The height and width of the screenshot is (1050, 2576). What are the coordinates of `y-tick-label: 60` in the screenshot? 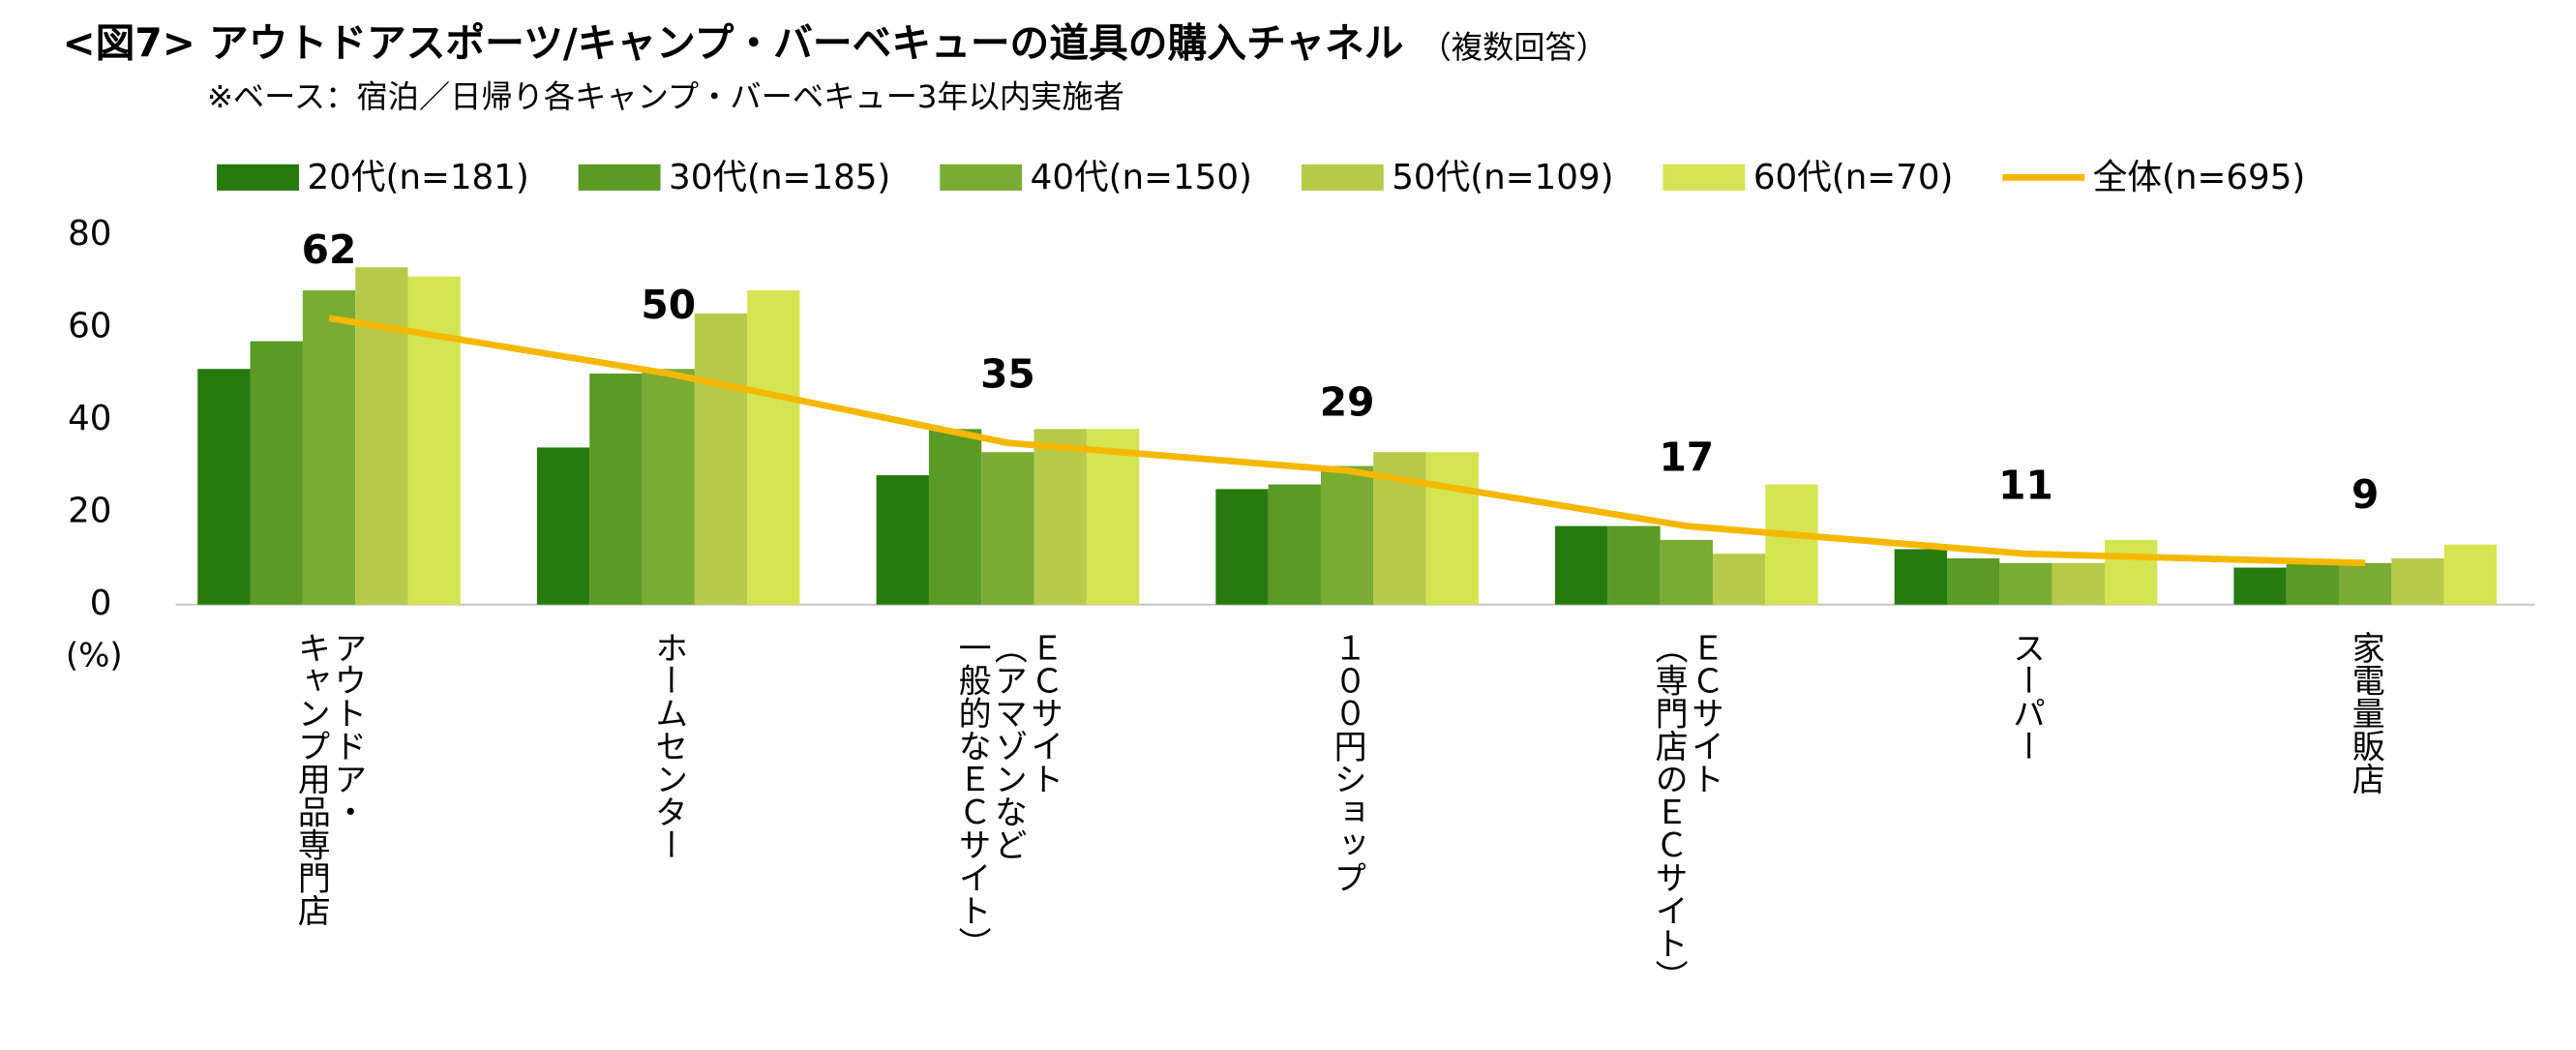 It's located at (89, 326).